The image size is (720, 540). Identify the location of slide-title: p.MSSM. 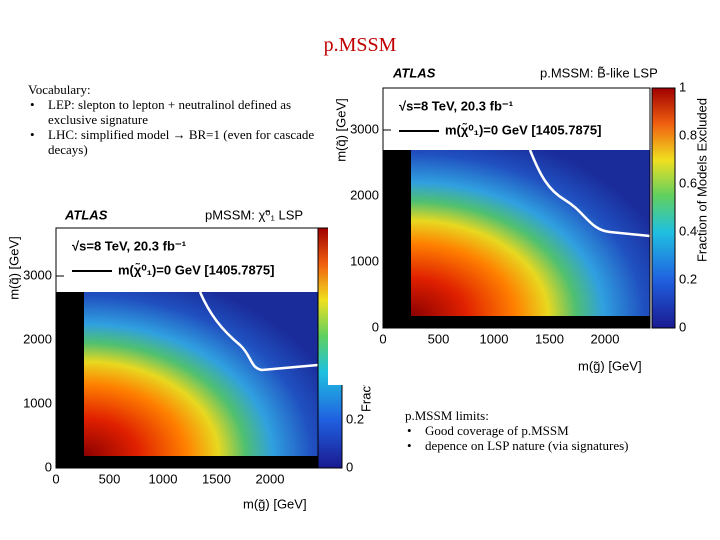
(360, 45).